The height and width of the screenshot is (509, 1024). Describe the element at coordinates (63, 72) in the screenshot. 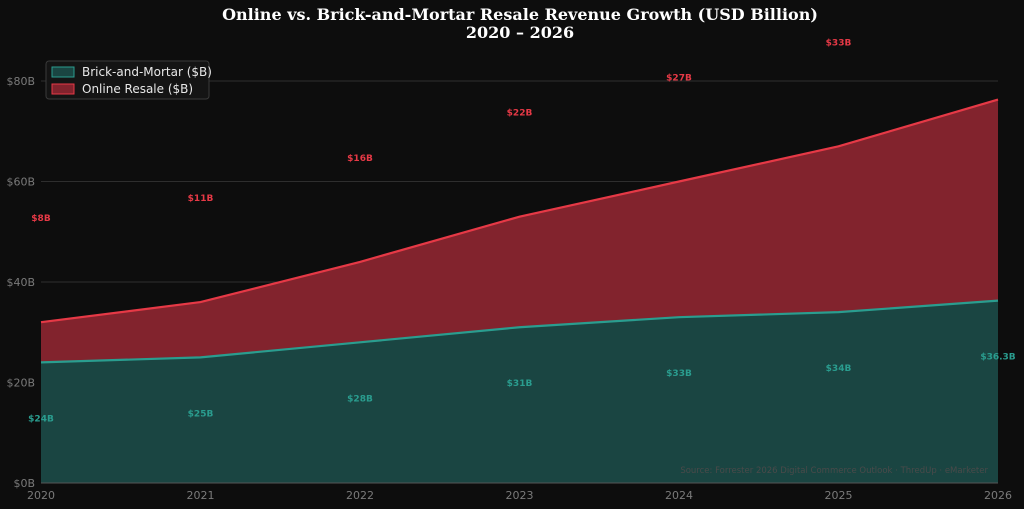

I see `legend-swatch-brick-and-mortar` at that location.